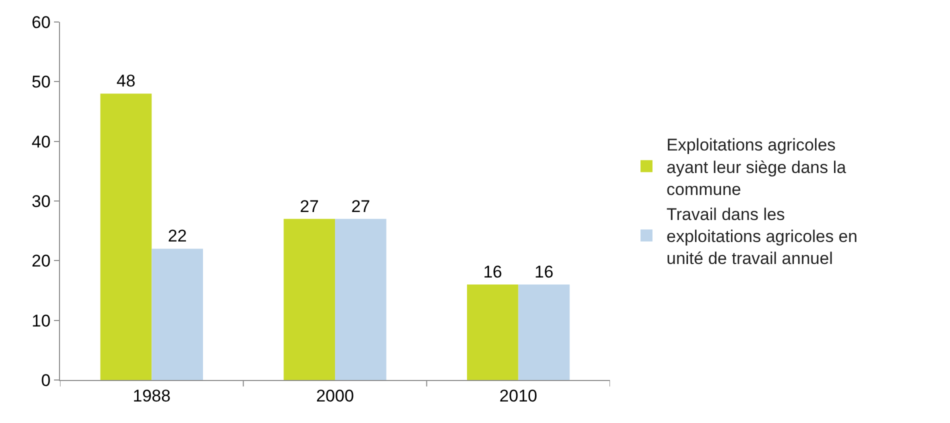 This screenshot has height=423, width=950. I want to click on y-tick-label: 40, so click(41, 142).